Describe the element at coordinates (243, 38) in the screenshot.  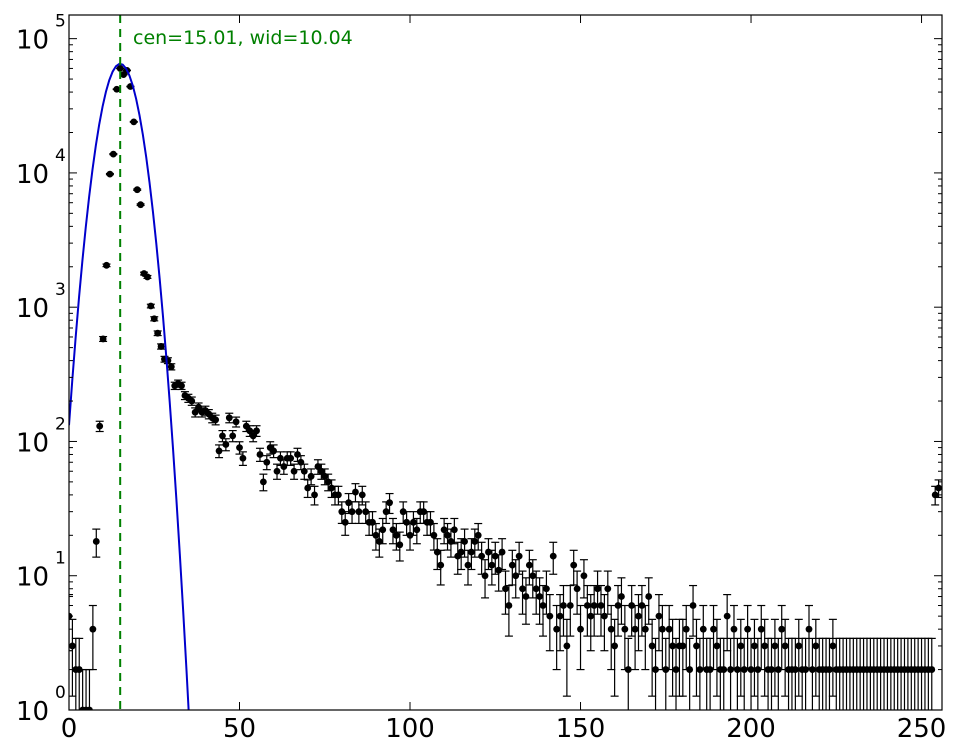
I see `fit-annotation: cen=15.01, wid=10.04` at that location.